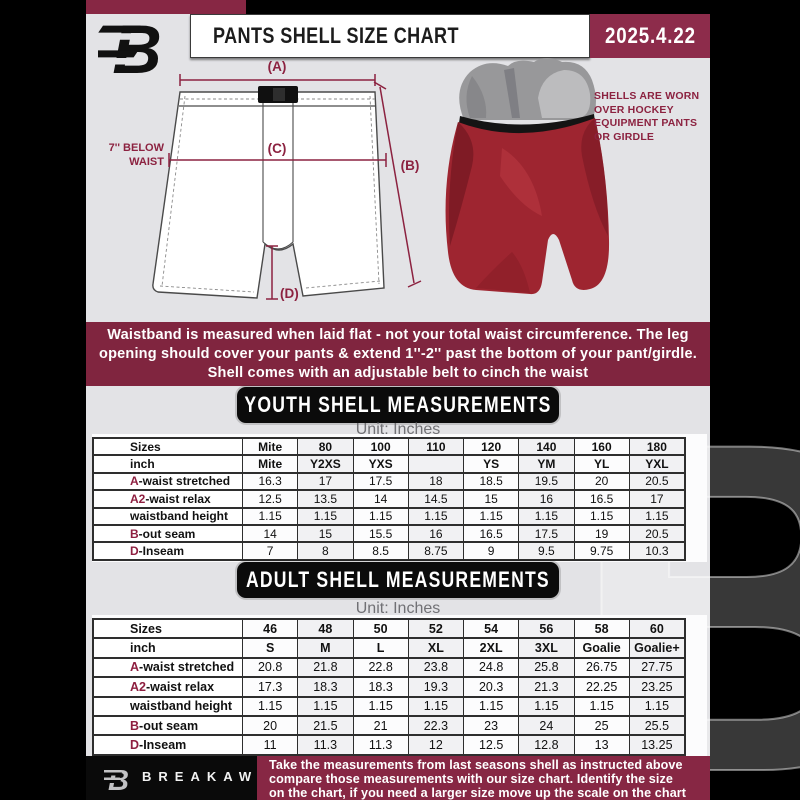  I want to click on table-cell: 140, so click(546, 447).